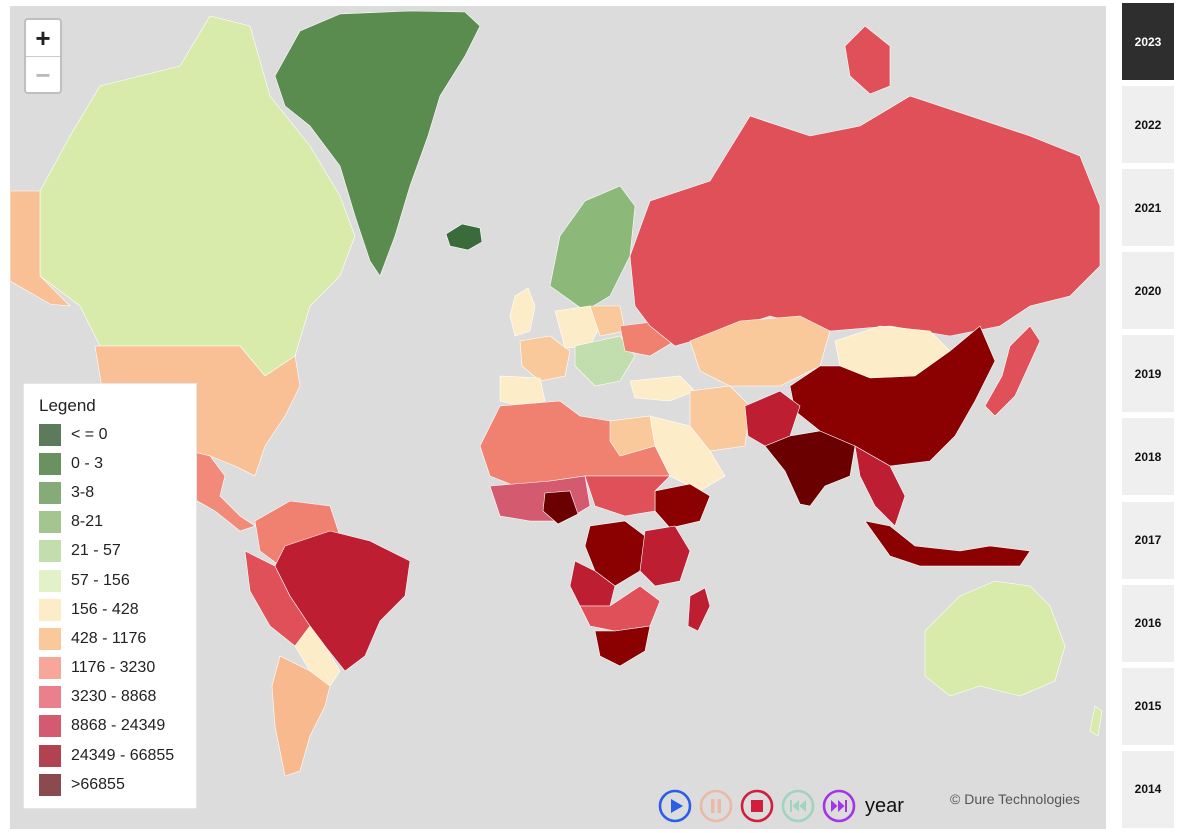  Describe the element at coordinates (43, 38) in the screenshot. I see `zoom-in-button: +` at that location.